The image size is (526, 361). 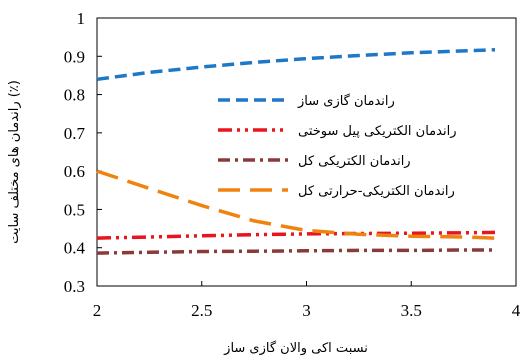 I want to click on legend-label-total-electrical: راندمان الکتریکی کل, so click(x=354, y=161).